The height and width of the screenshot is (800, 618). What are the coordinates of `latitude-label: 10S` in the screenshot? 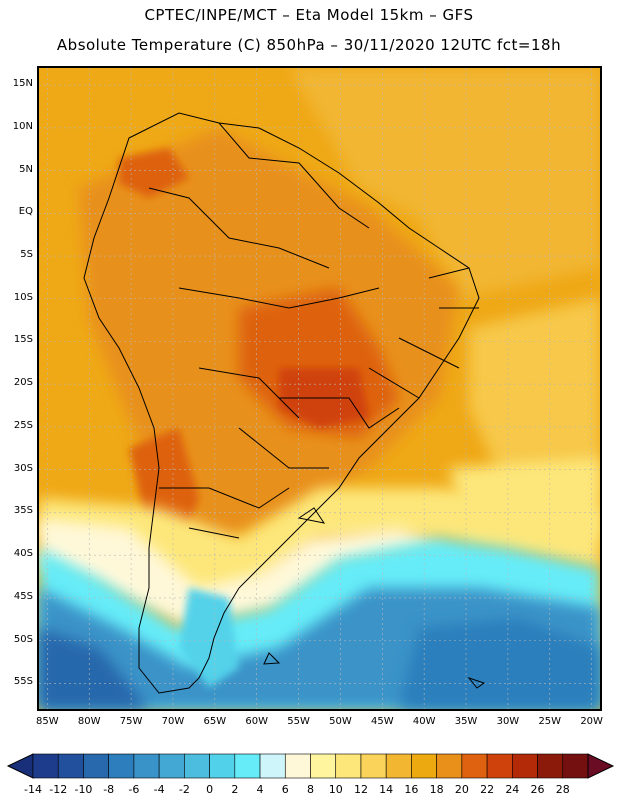 It's located at (23, 297).